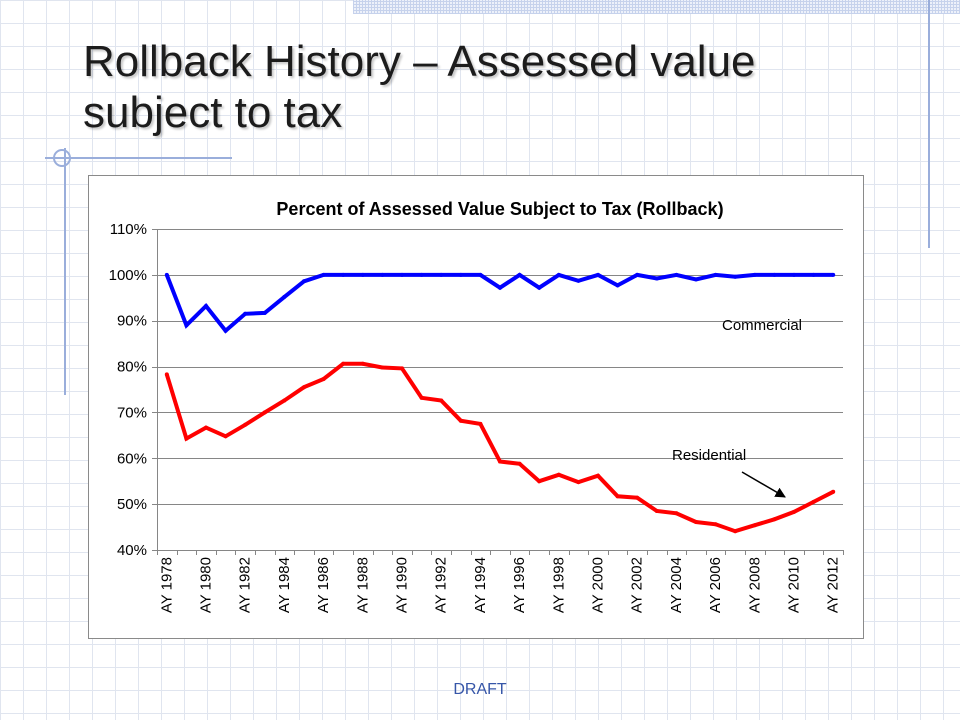  Describe the element at coordinates (715, 585) in the screenshot. I see `x-tick-label: AY 2006` at that location.